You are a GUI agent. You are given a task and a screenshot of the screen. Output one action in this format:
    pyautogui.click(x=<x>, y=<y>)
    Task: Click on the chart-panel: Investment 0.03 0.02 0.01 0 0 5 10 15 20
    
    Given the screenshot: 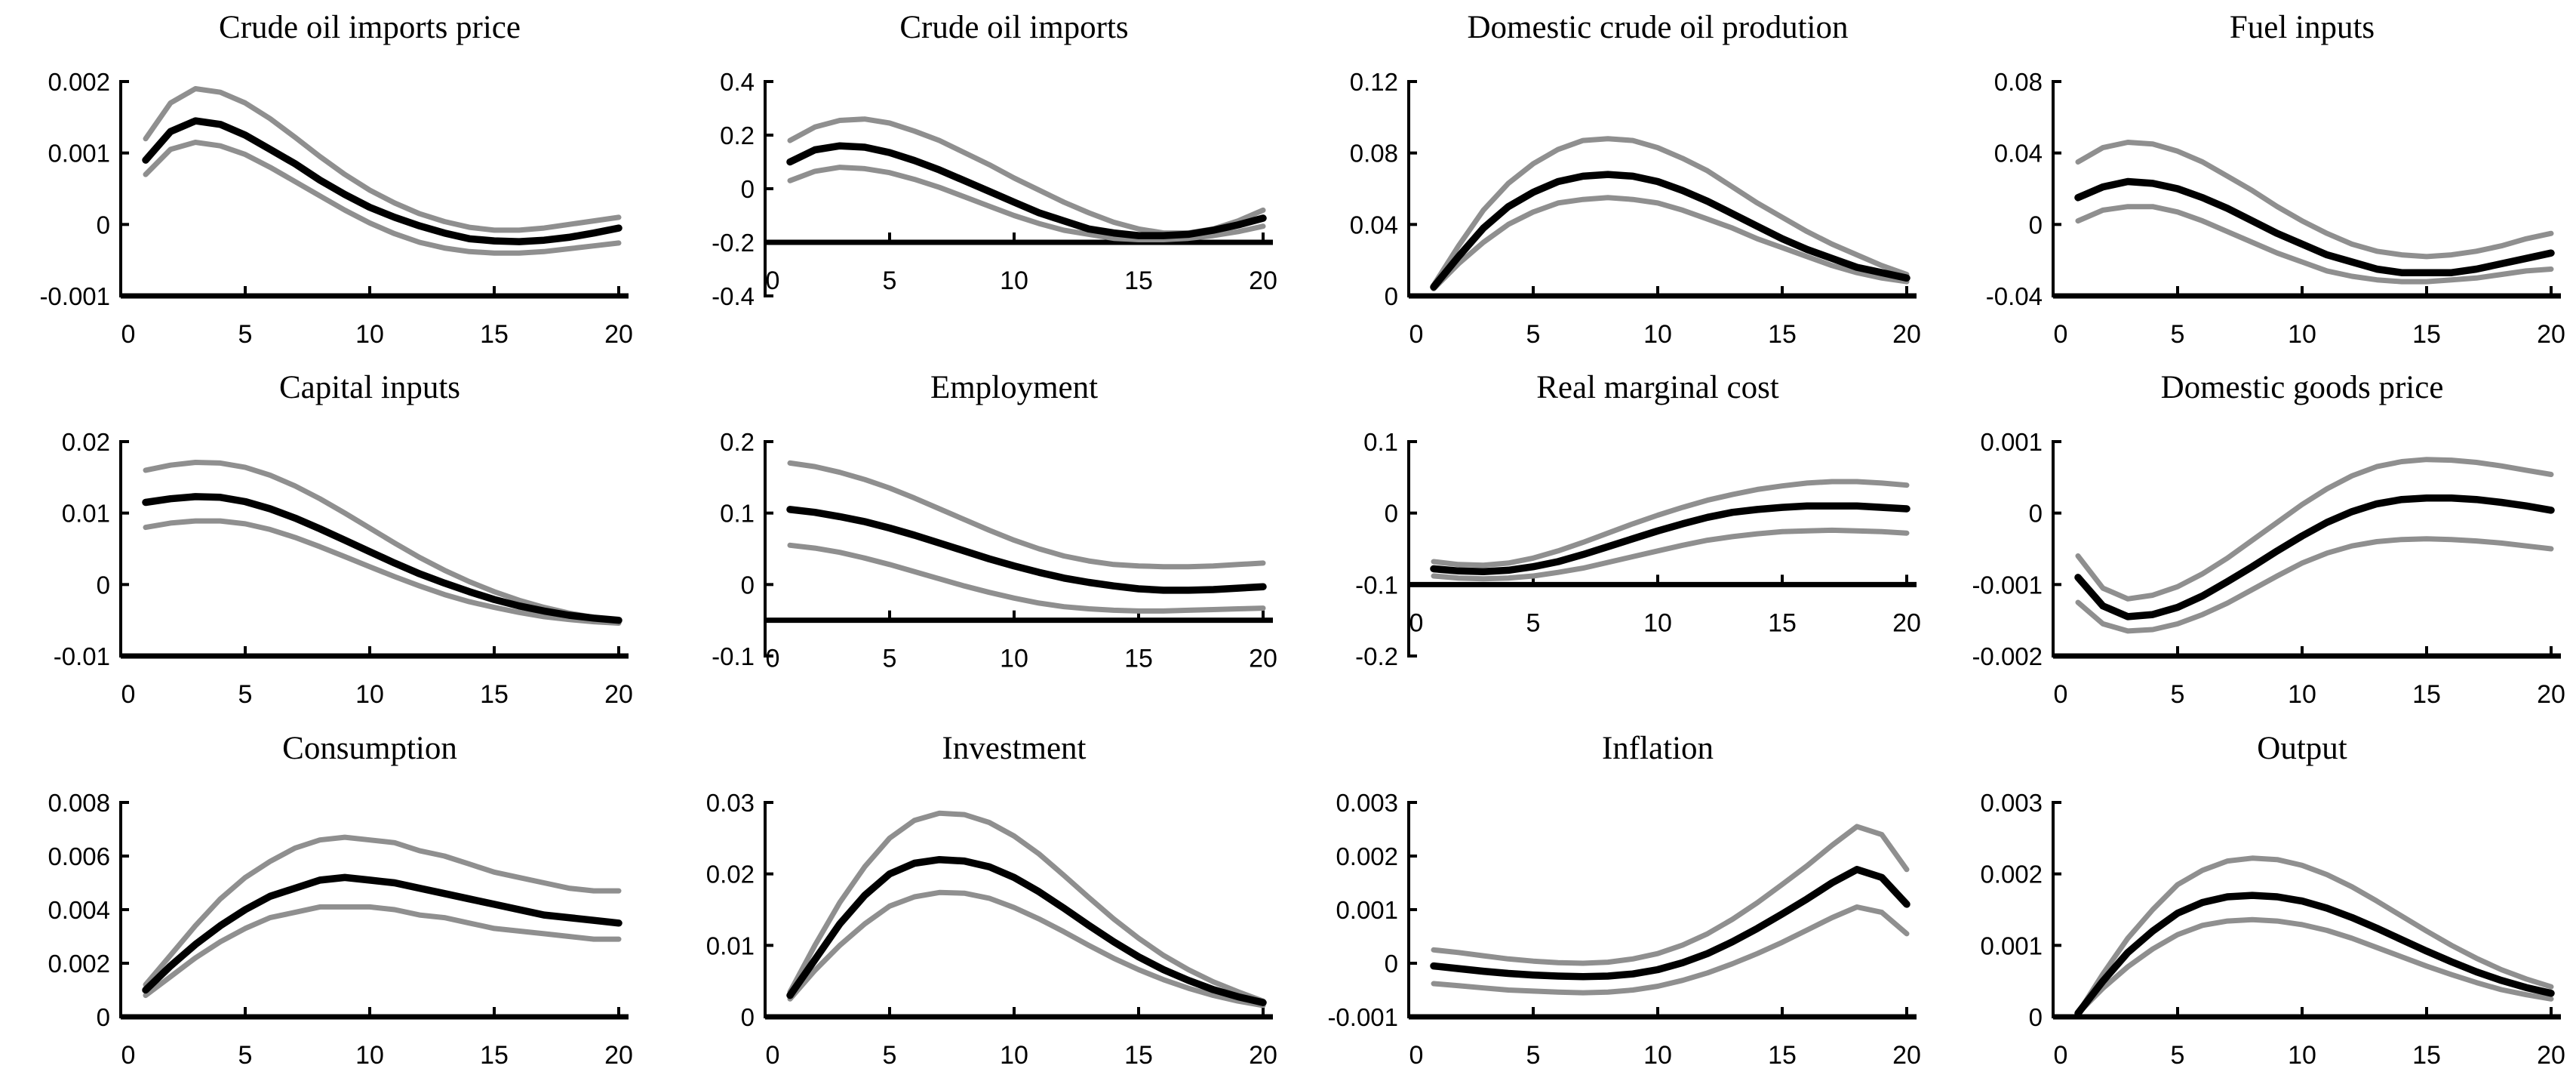 What is the action you would take?
    pyautogui.click(x=966, y=901)
    